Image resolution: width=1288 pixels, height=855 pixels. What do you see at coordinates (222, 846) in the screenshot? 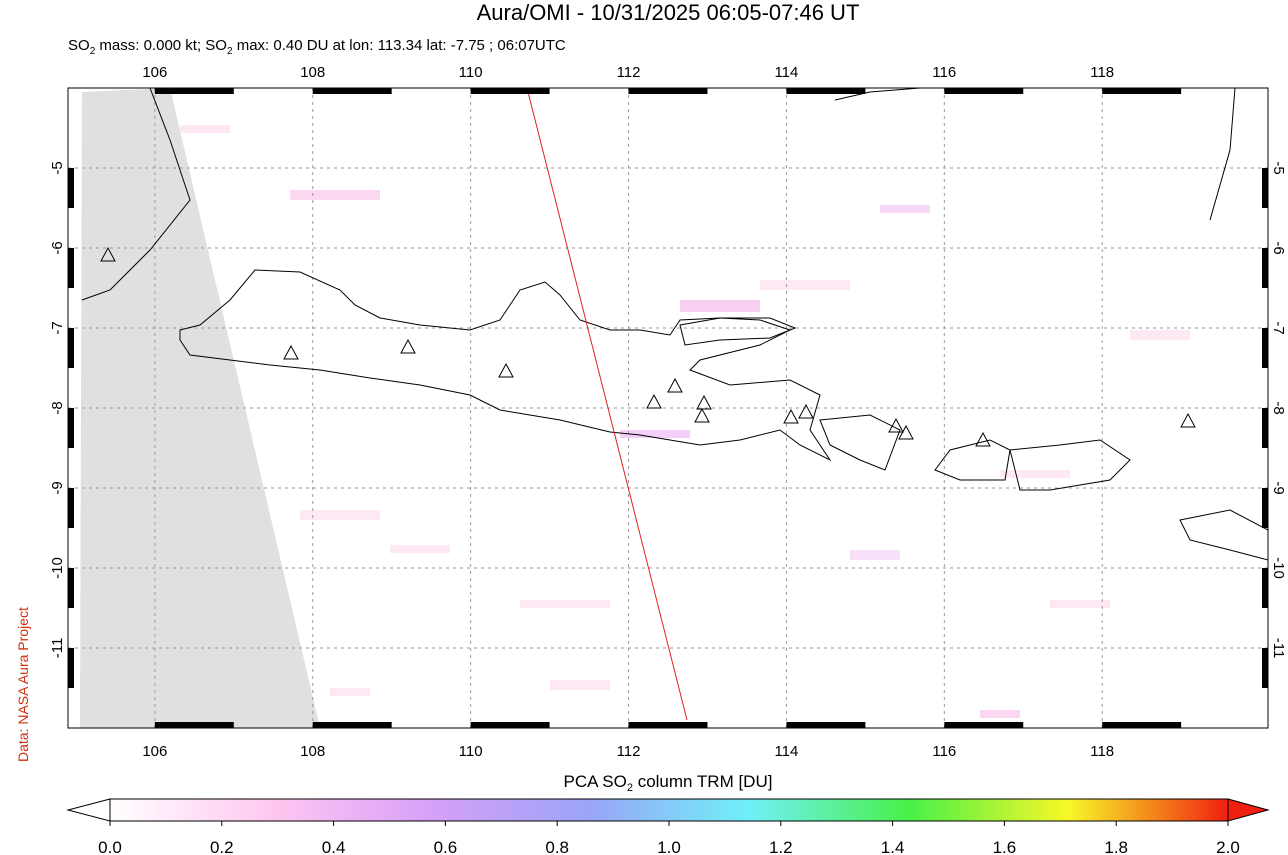
I see `colorbar-tick-label: 0.2` at bounding box center [222, 846].